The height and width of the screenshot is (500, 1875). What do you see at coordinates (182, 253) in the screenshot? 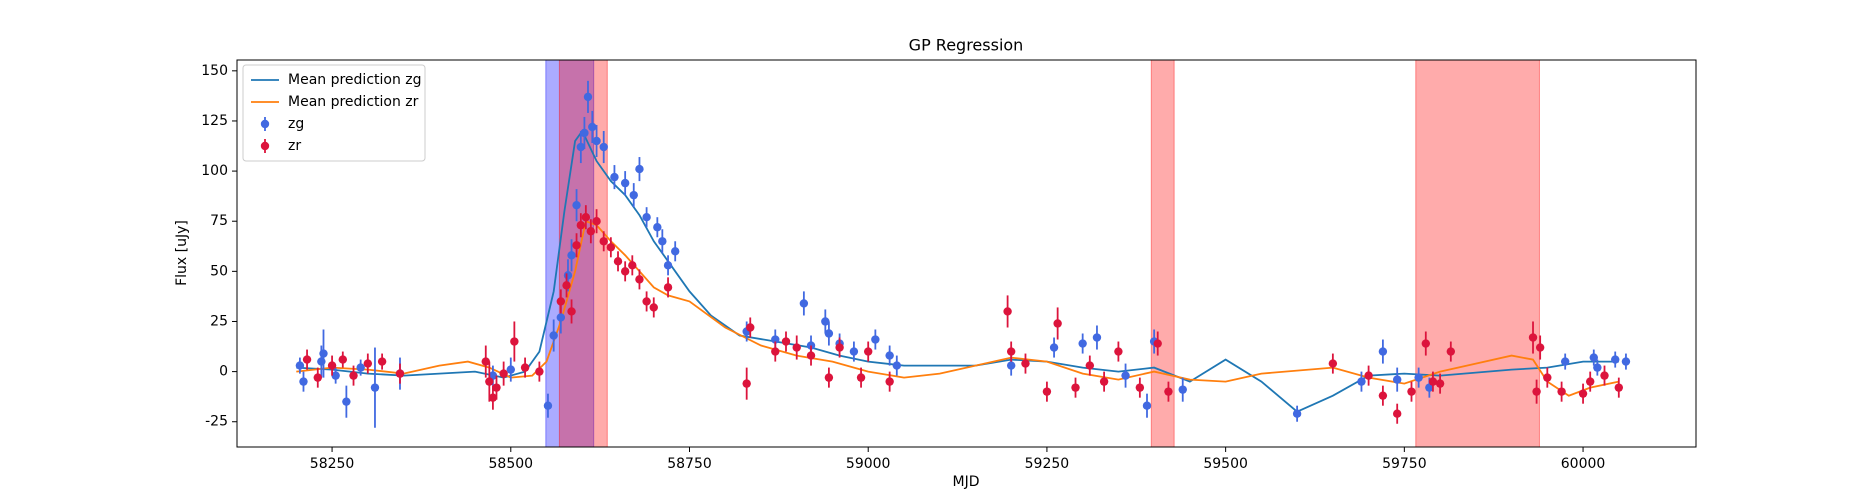
I see `y-axis-label: Flux [uJy]` at bounding box center [182, 253].